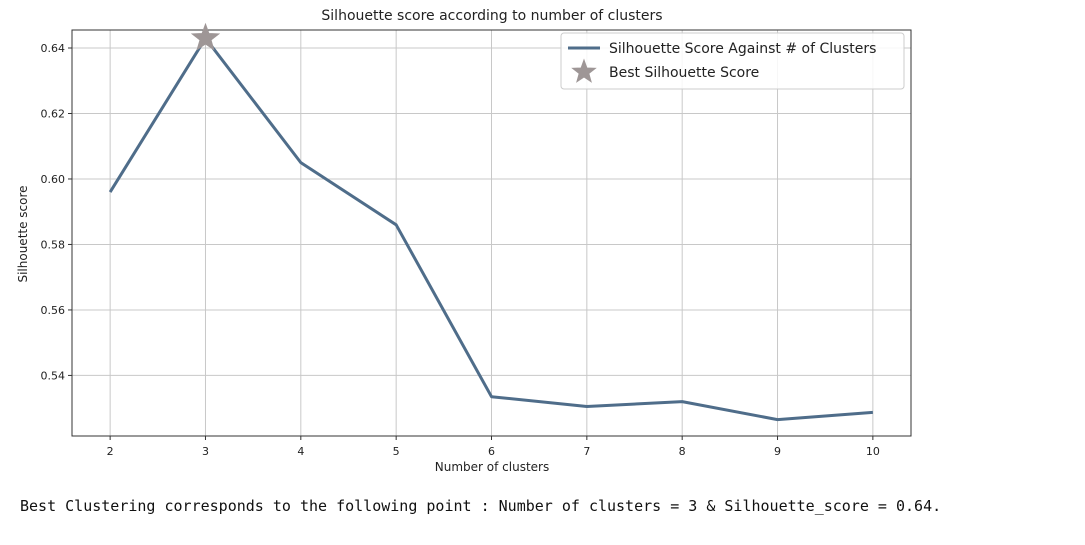 This screenshot has height=545, width=1085. What do you see at coordinates (53, 48) in the screenshot?
I see `y-tick-label: 0.64` at bounding box center [53, 48].